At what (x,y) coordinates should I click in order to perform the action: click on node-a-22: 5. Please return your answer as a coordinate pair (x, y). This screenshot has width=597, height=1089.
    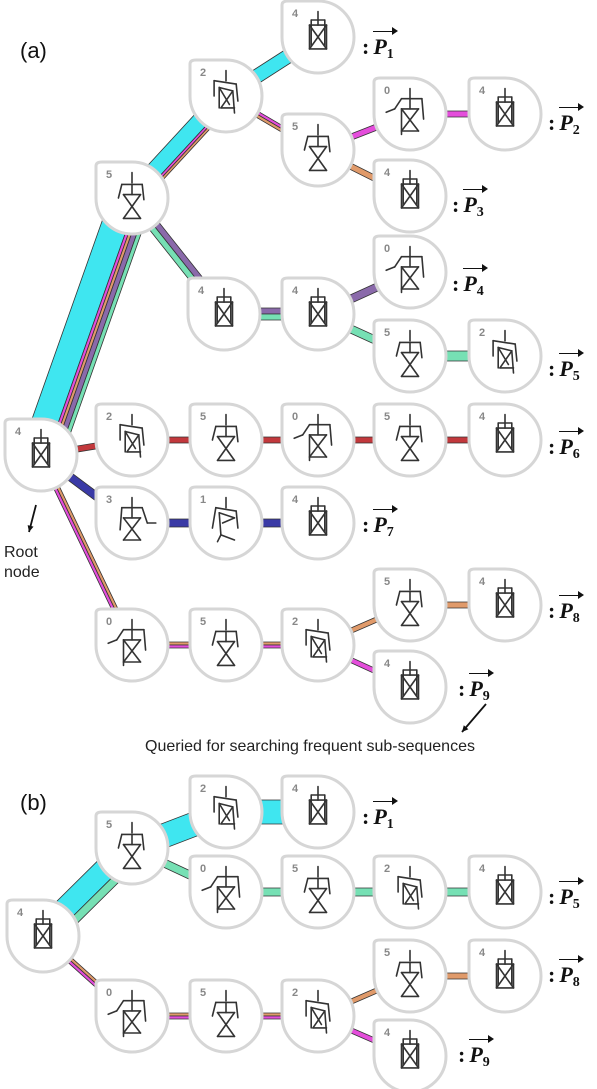
    Looking at the image, I should click on (226, 645).